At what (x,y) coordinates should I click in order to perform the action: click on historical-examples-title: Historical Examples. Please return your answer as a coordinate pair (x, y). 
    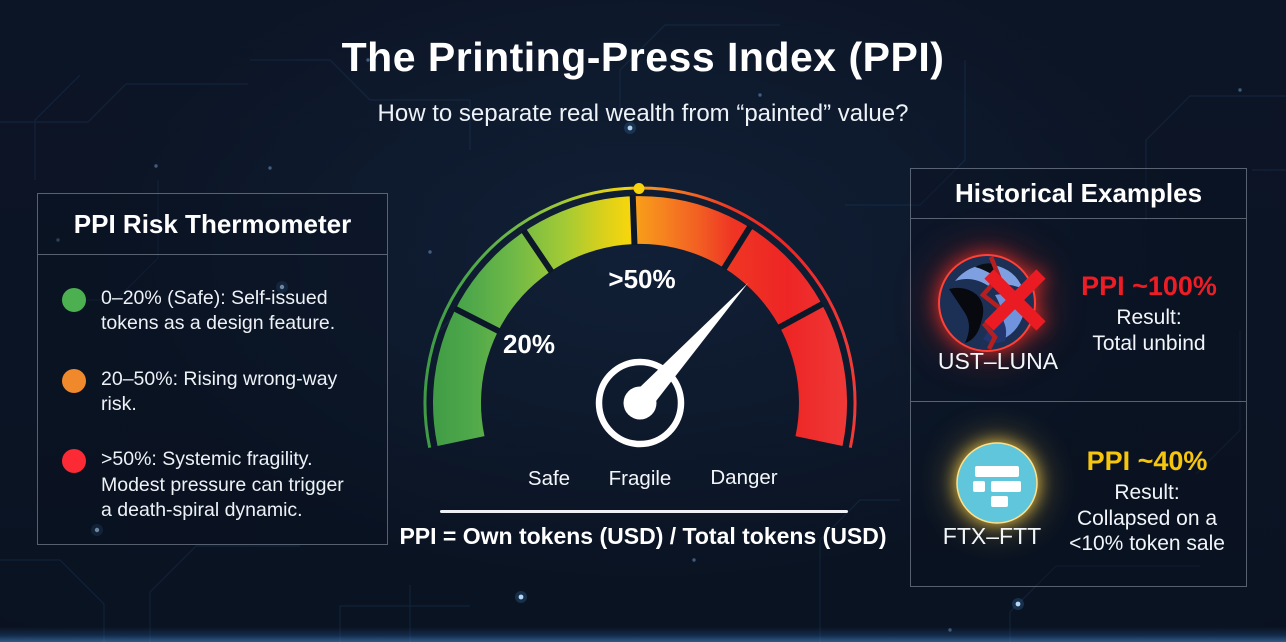
    Looking at the image, I should click on (1078, 194).